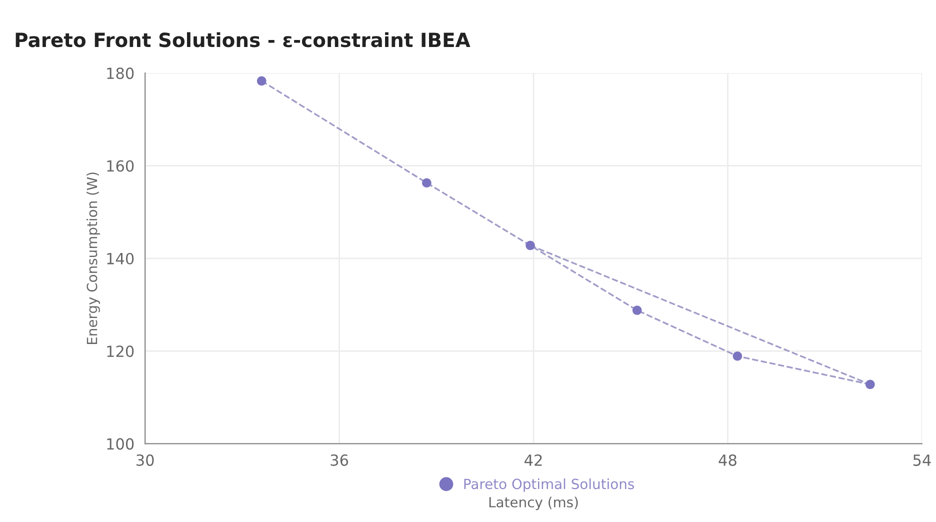 This screenshot has height=522, width=936. What do you see at coordinates (727, 460) in the screenshot?
I see `x-tick-label: 48` at bounding box center [727, 460].